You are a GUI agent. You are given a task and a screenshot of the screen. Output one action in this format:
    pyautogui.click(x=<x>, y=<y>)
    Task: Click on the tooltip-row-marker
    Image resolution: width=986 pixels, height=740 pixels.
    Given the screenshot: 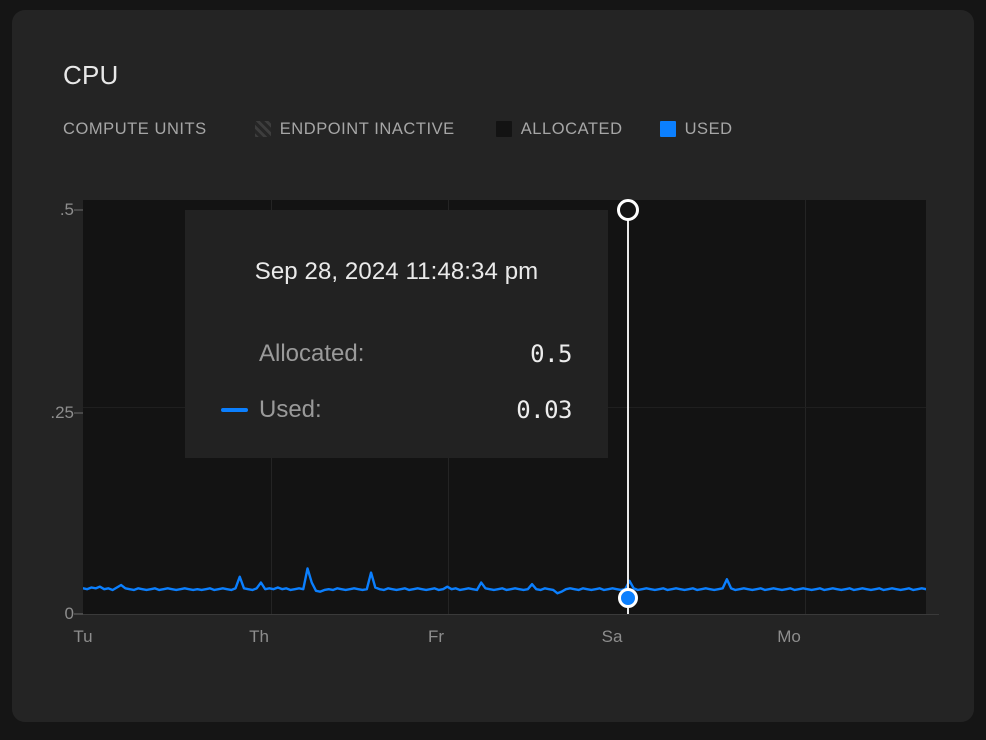 What is the action you would take?
    pyautogui.click(x=238, y=410)
    